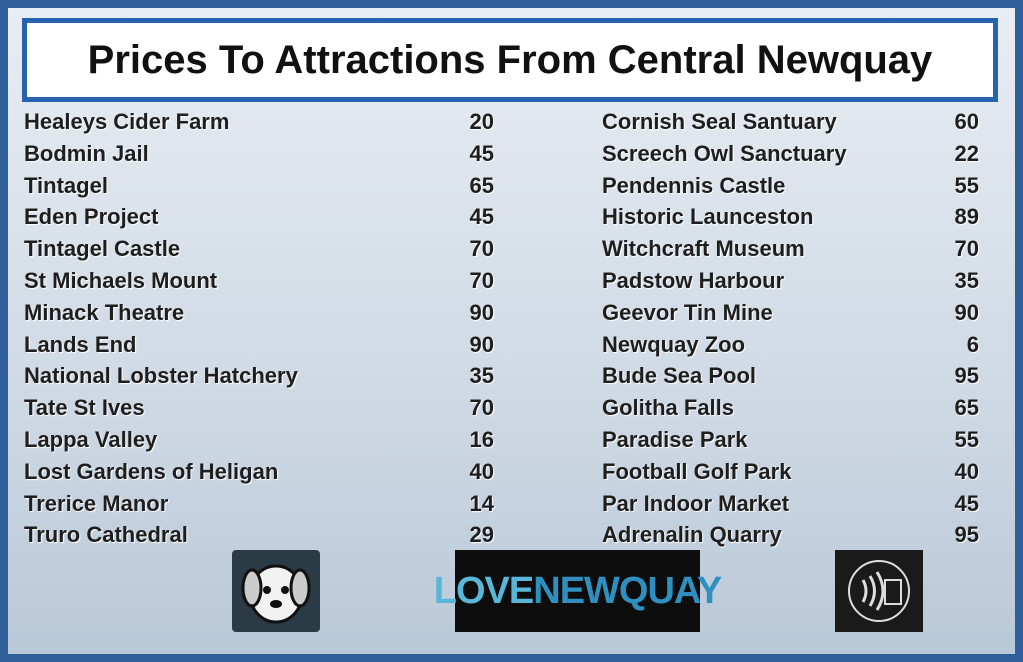 The width and height of the screenshot is (1023, 662). I want to click on attraction-name: Adrenalin Quarry, so click(692, 535).